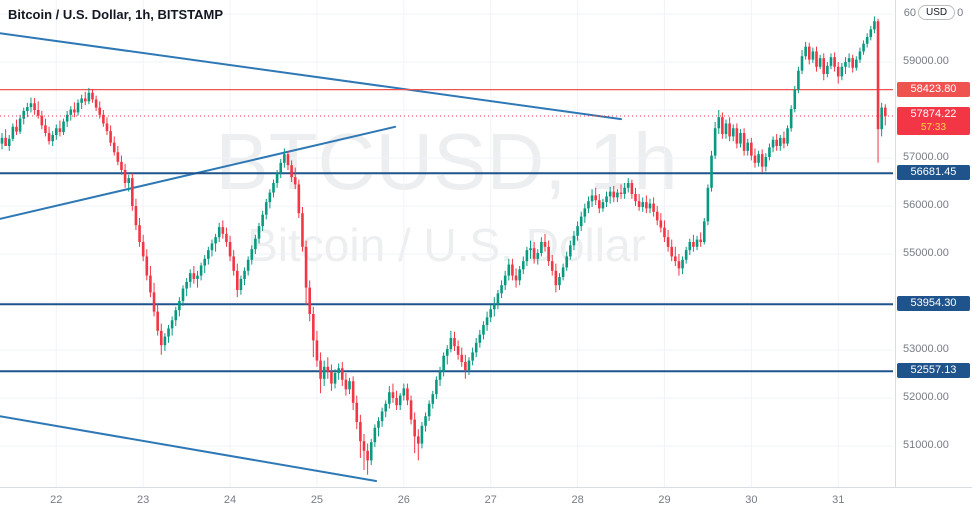  I want to click on level-badge-56681: 56681.45, so click(933, 173).